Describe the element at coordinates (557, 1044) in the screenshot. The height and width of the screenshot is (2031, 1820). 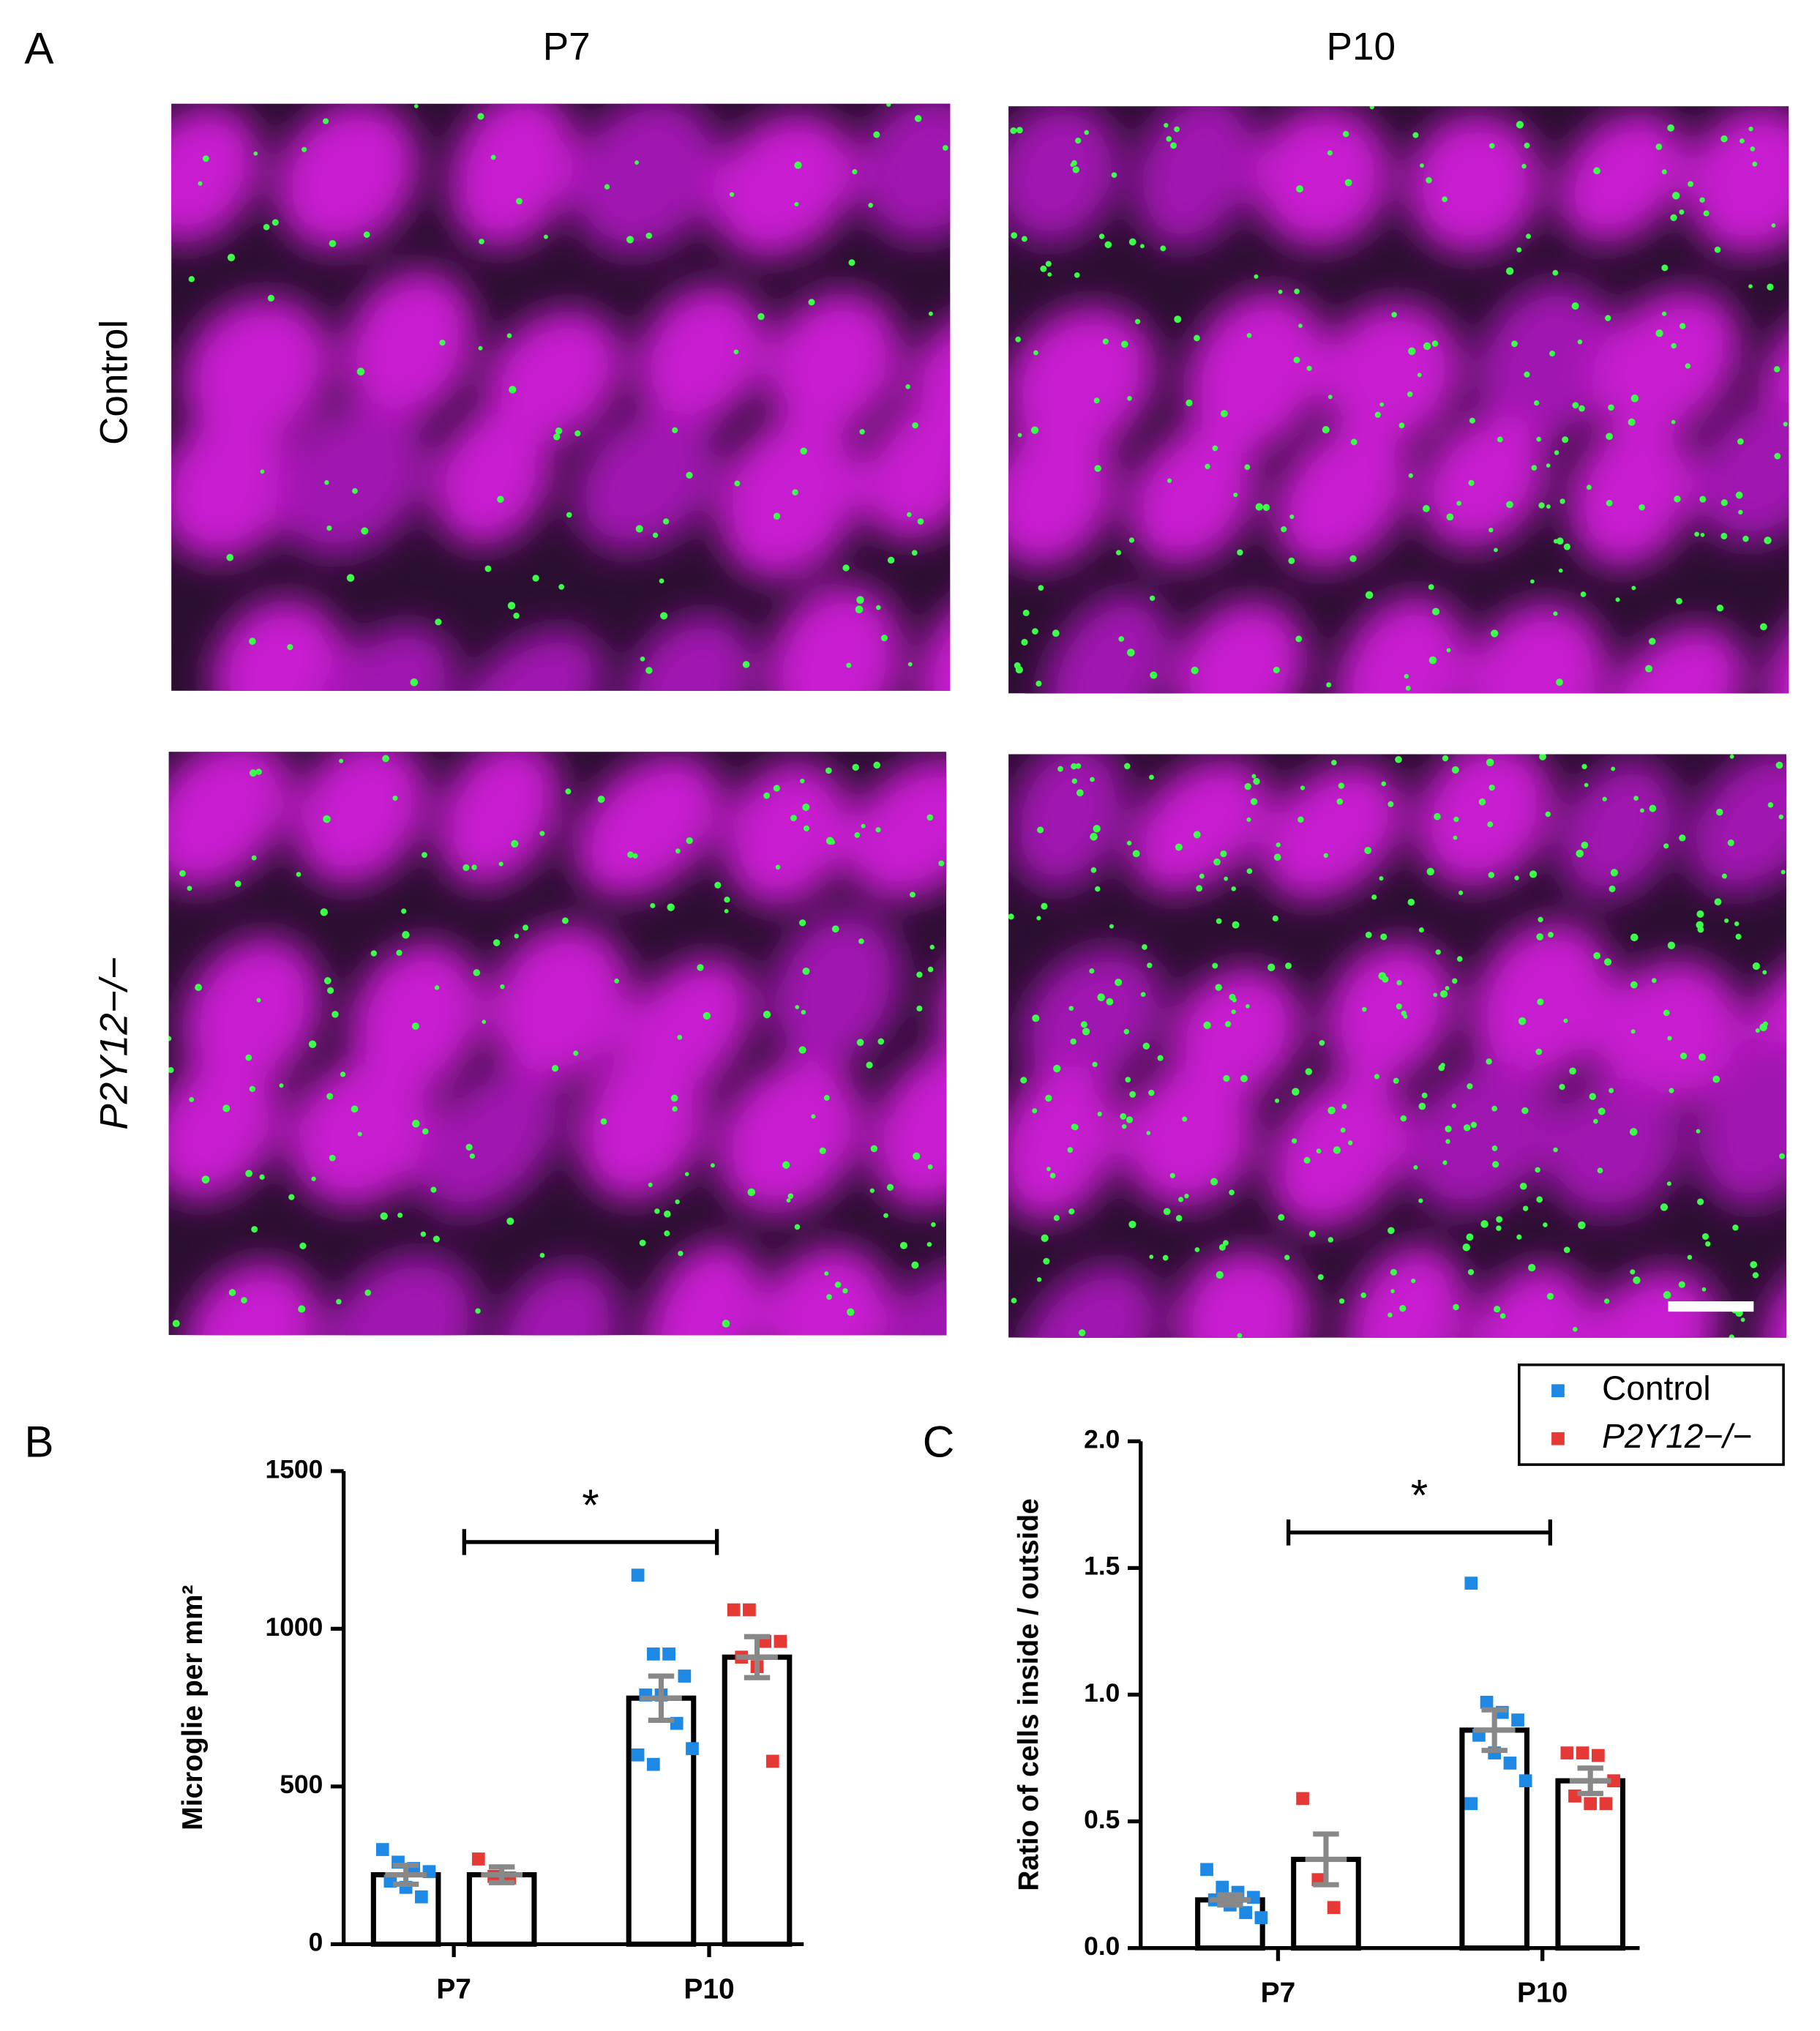
I see `barrels` at that location.